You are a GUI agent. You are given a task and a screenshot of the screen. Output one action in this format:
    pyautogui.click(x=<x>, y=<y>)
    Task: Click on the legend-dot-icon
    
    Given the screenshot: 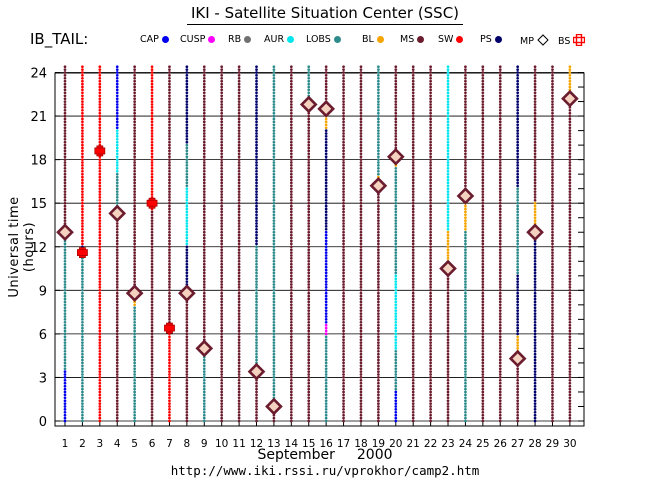 What is the action you would take?
    pyautogui.click(x=337, y=39)
    